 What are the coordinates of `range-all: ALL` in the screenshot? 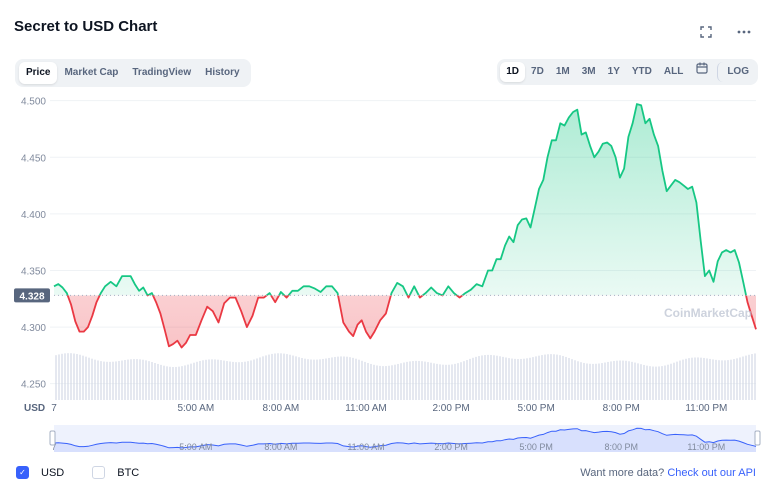 It's located at (673, 71).